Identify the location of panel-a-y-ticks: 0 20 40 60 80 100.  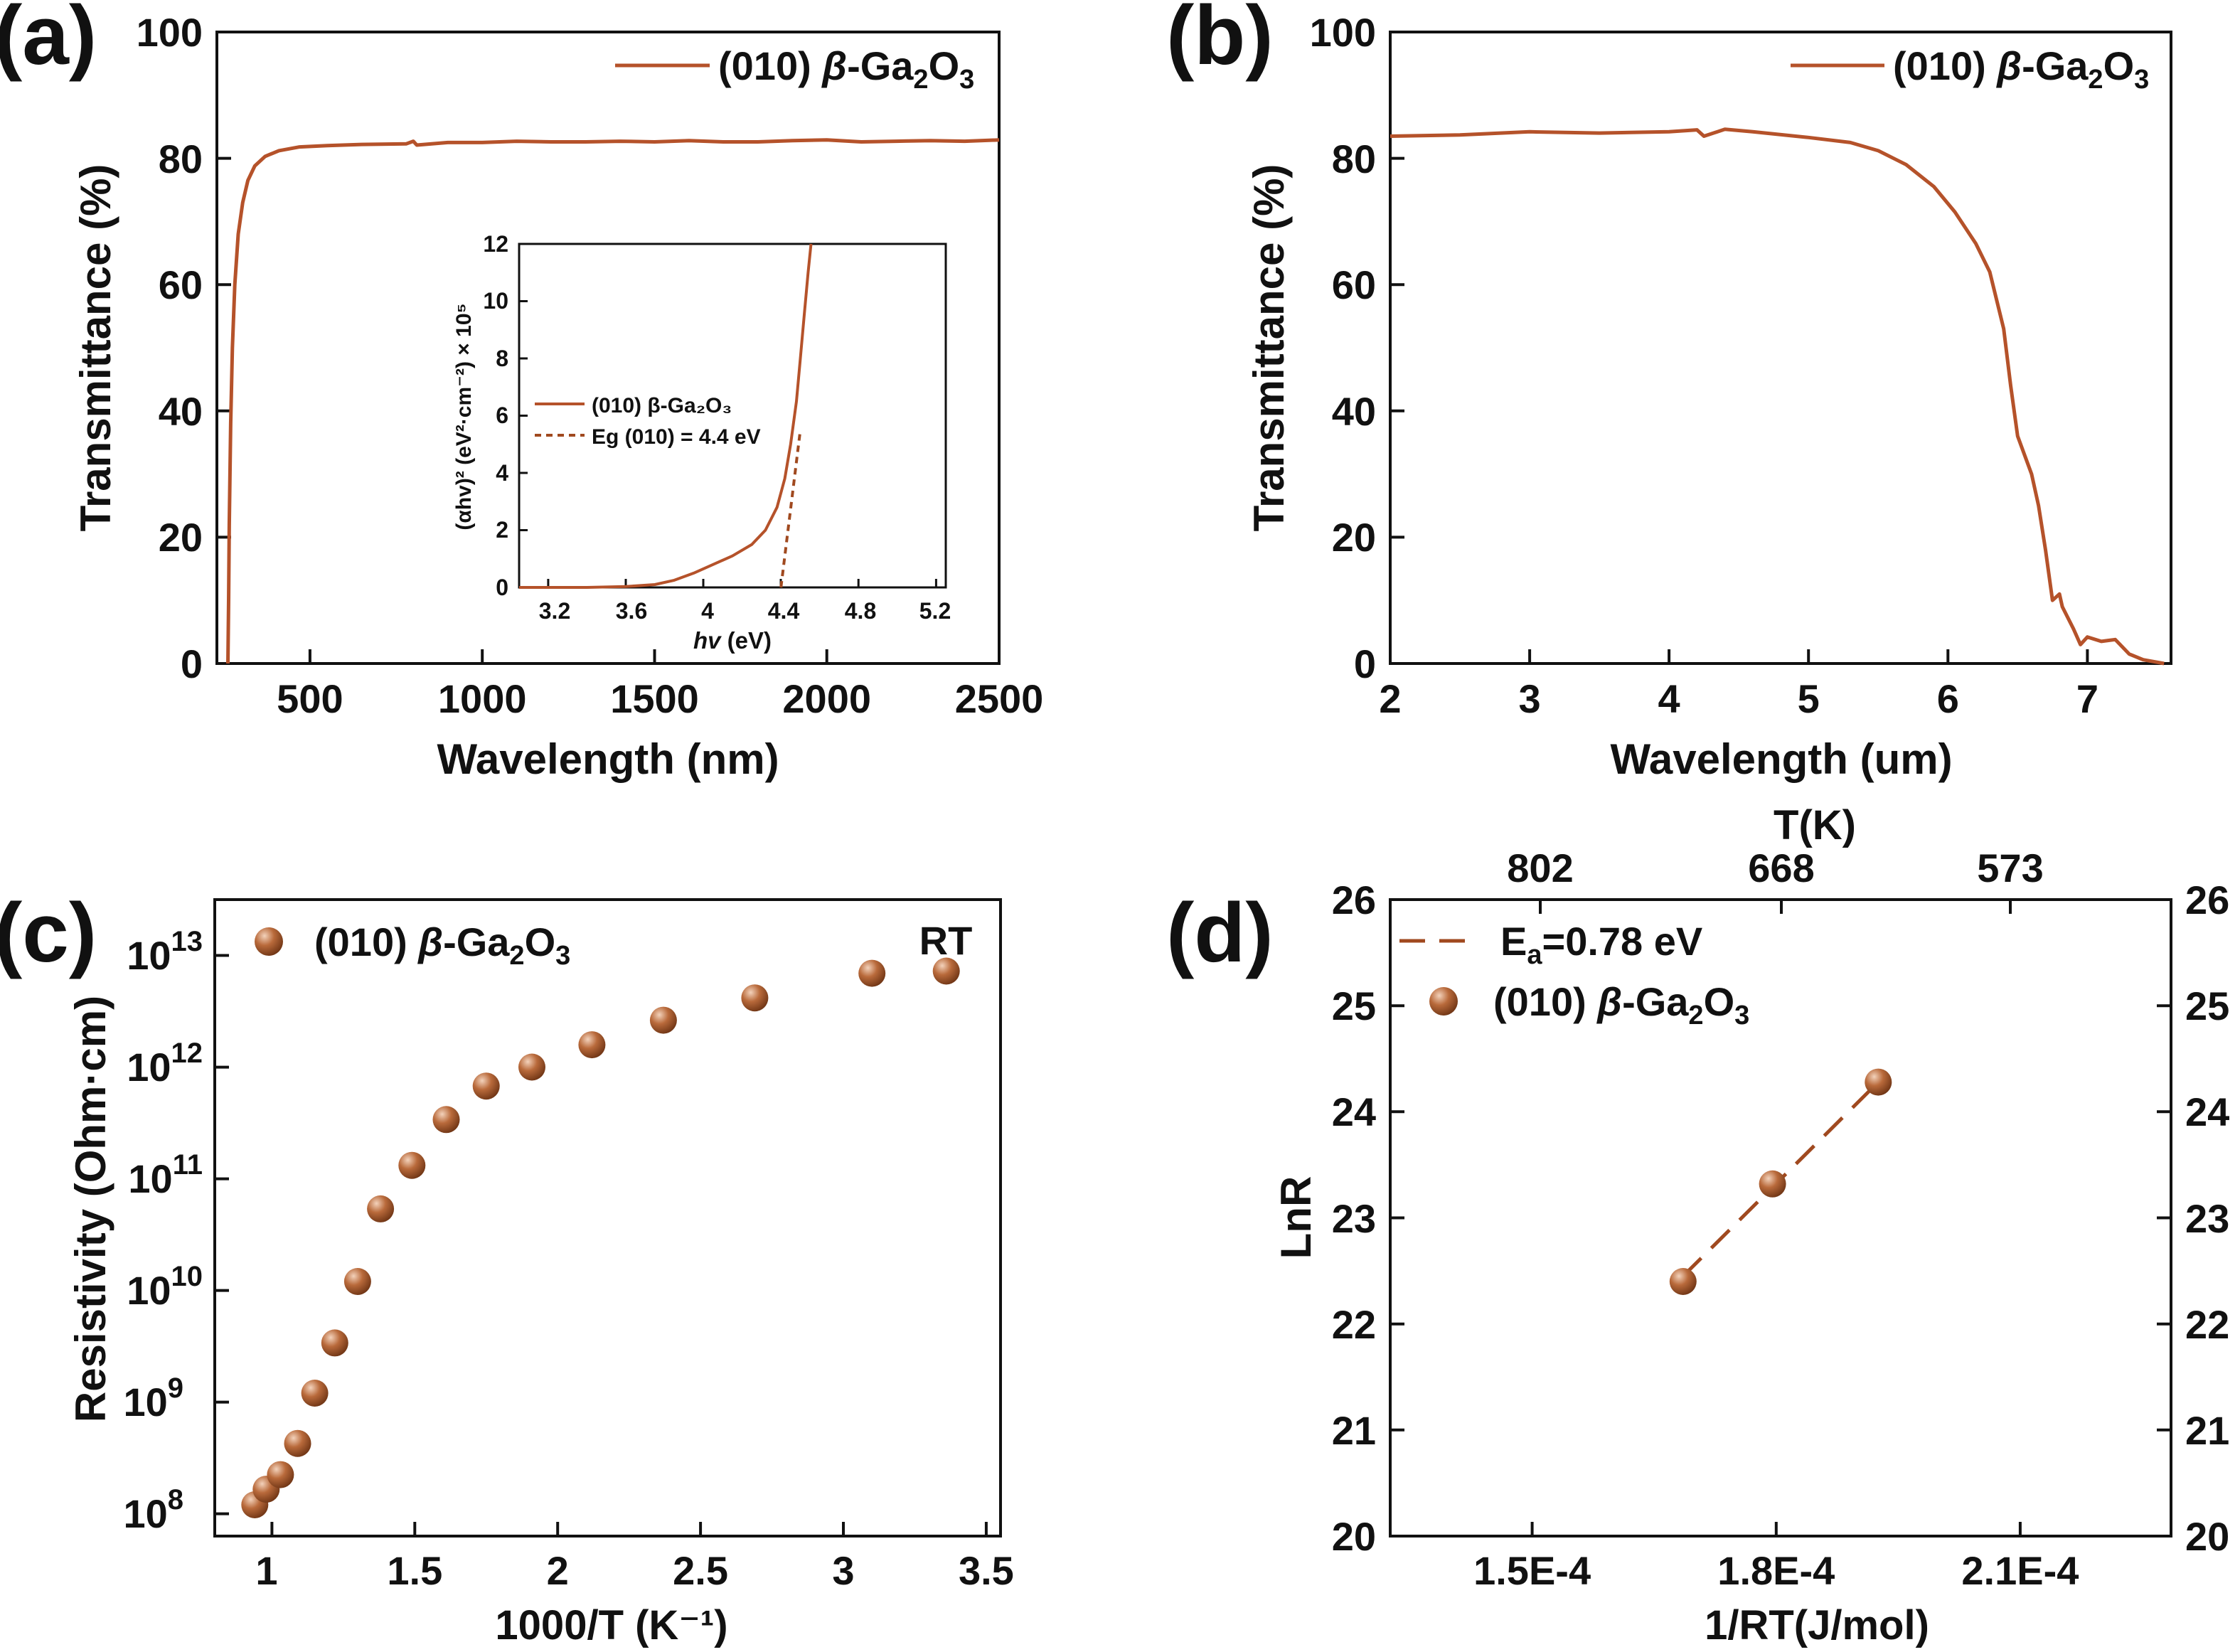
(184, 348).